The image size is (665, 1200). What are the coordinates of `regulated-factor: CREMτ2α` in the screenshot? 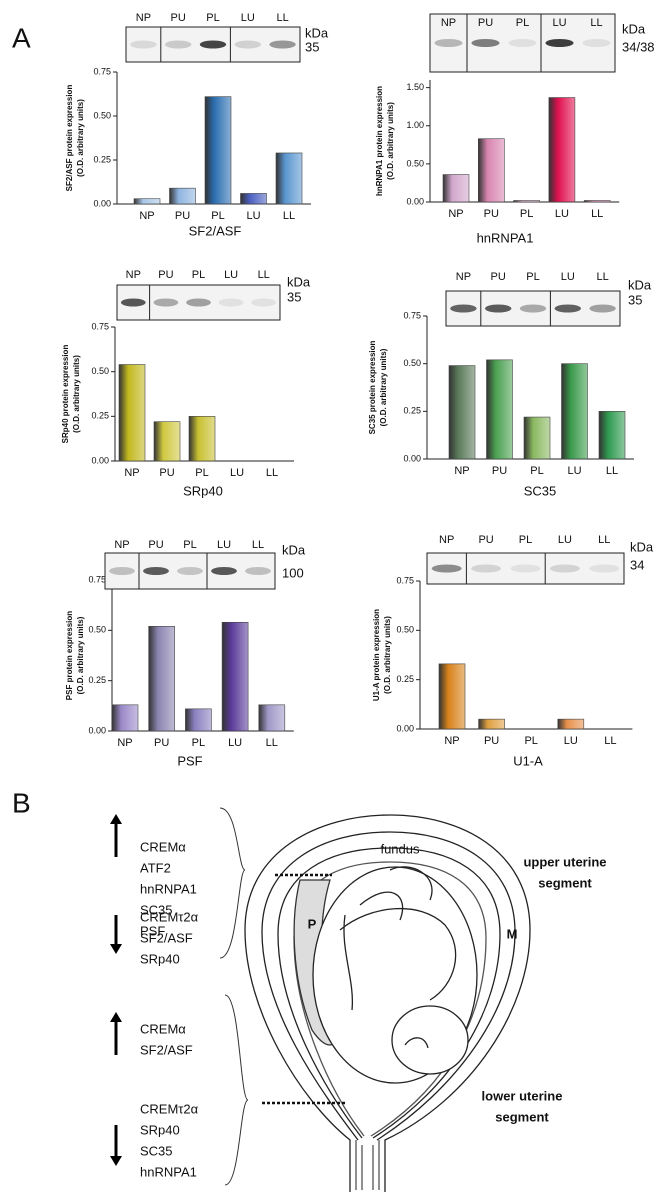 It's located at (169, 916).